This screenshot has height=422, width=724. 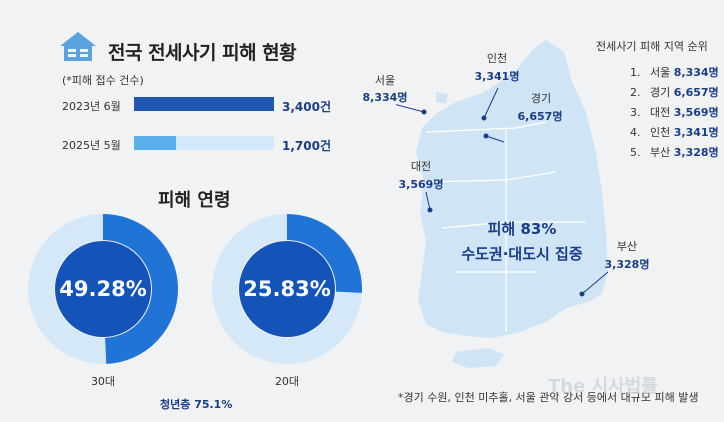 I want to click on donut-arc-20s, so click(x=287, y=289).